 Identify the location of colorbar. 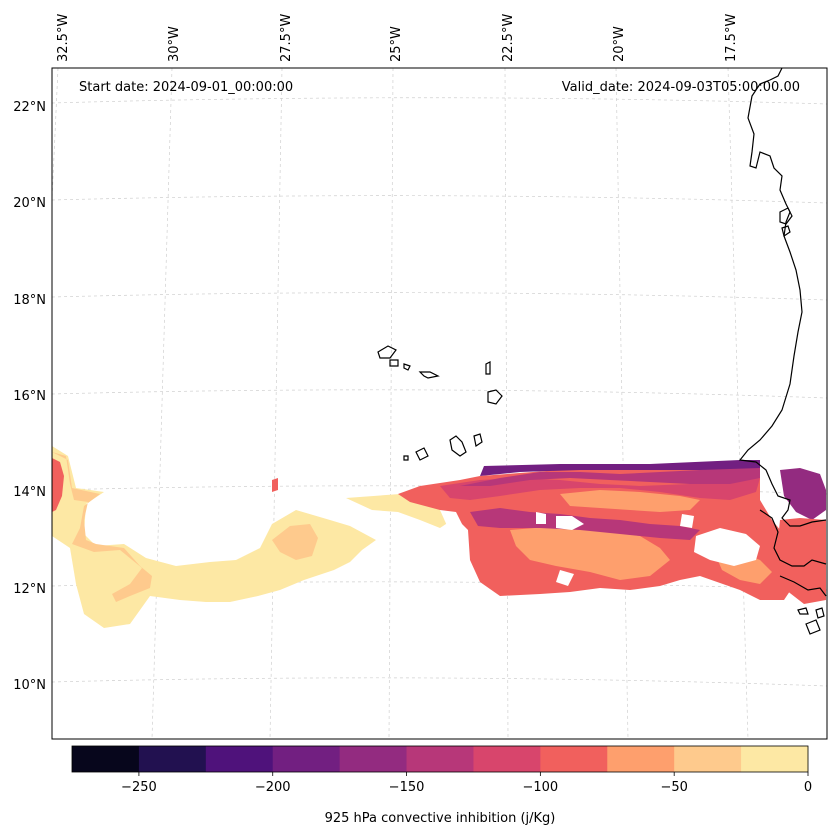
(440, 759).